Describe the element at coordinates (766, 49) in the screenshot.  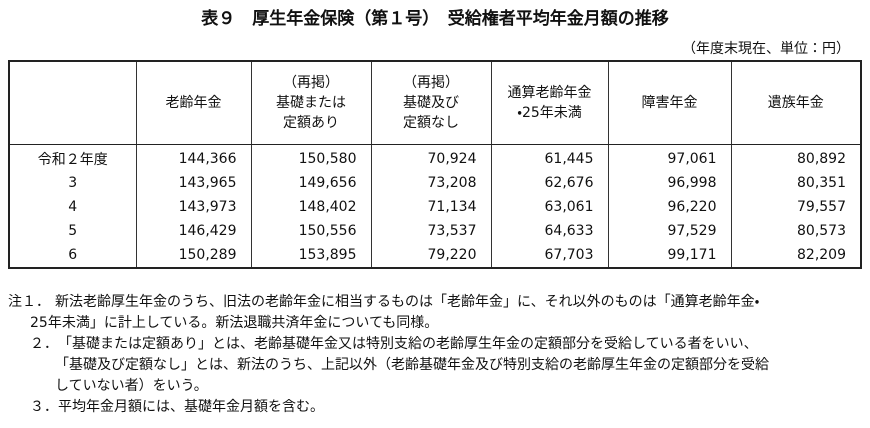
I see `unit-note: （年度末現在、単位：円）` at that location.